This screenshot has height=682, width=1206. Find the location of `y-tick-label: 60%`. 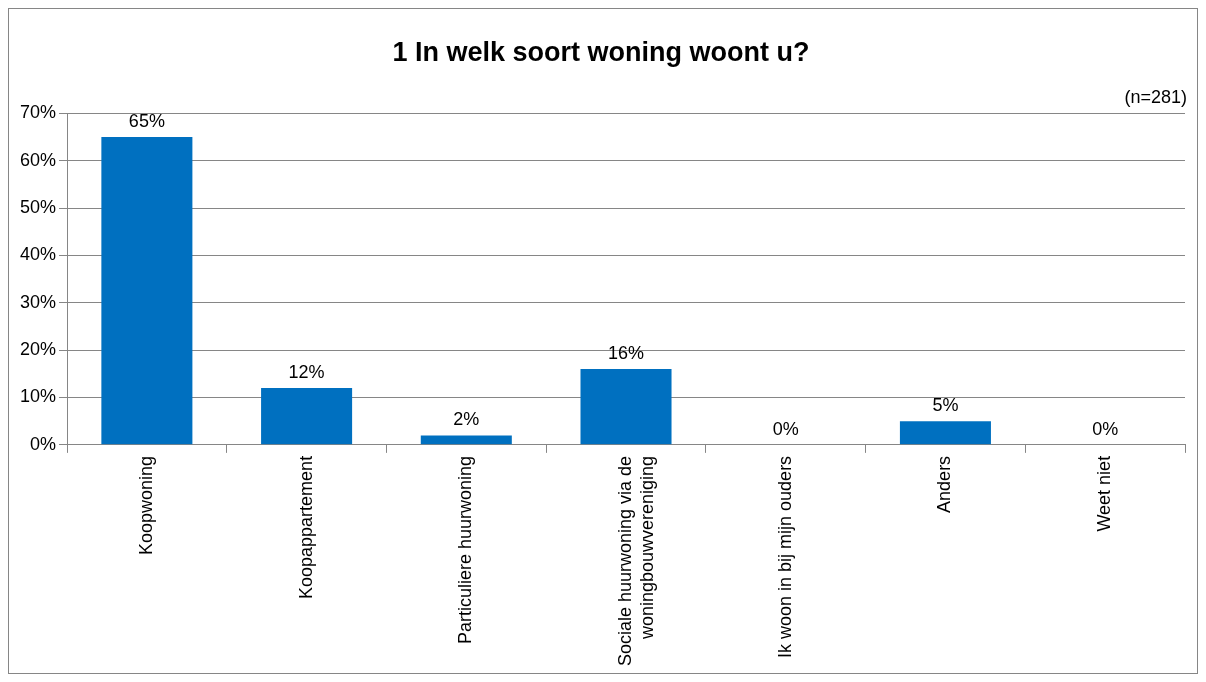

y-tick-label: 60% is located at coordinates (38, 159).